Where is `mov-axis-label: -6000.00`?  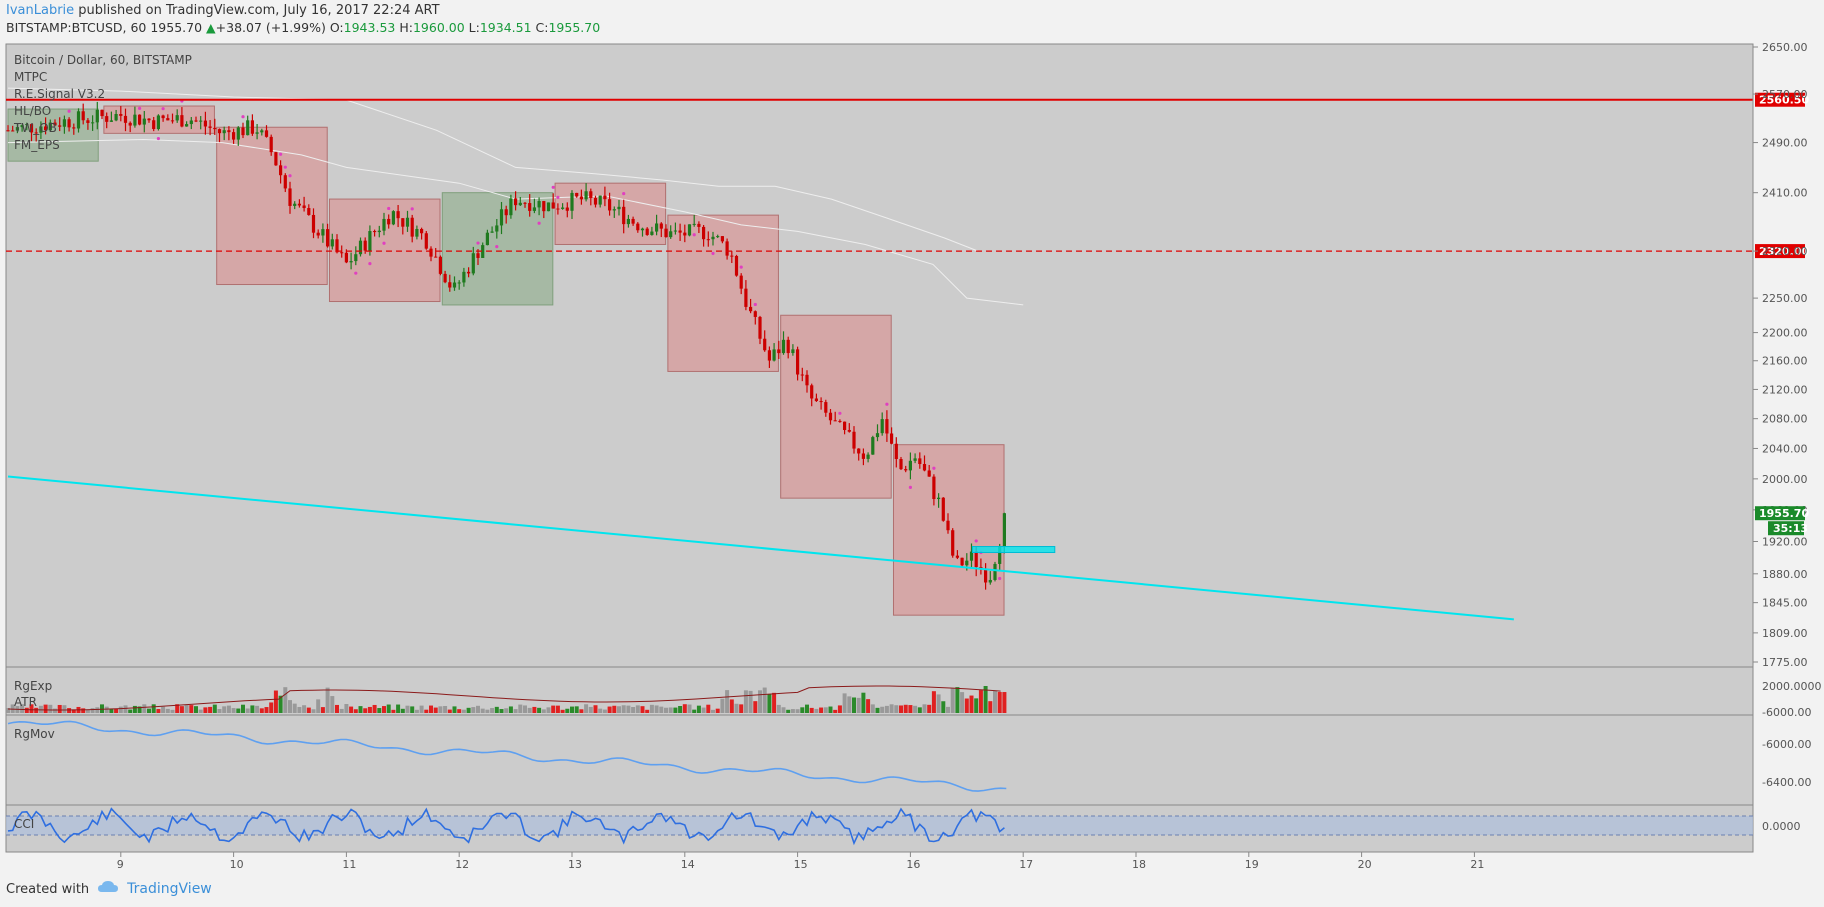
mov-axis-label: -6000.00 is located at coordinates (1786, 744).